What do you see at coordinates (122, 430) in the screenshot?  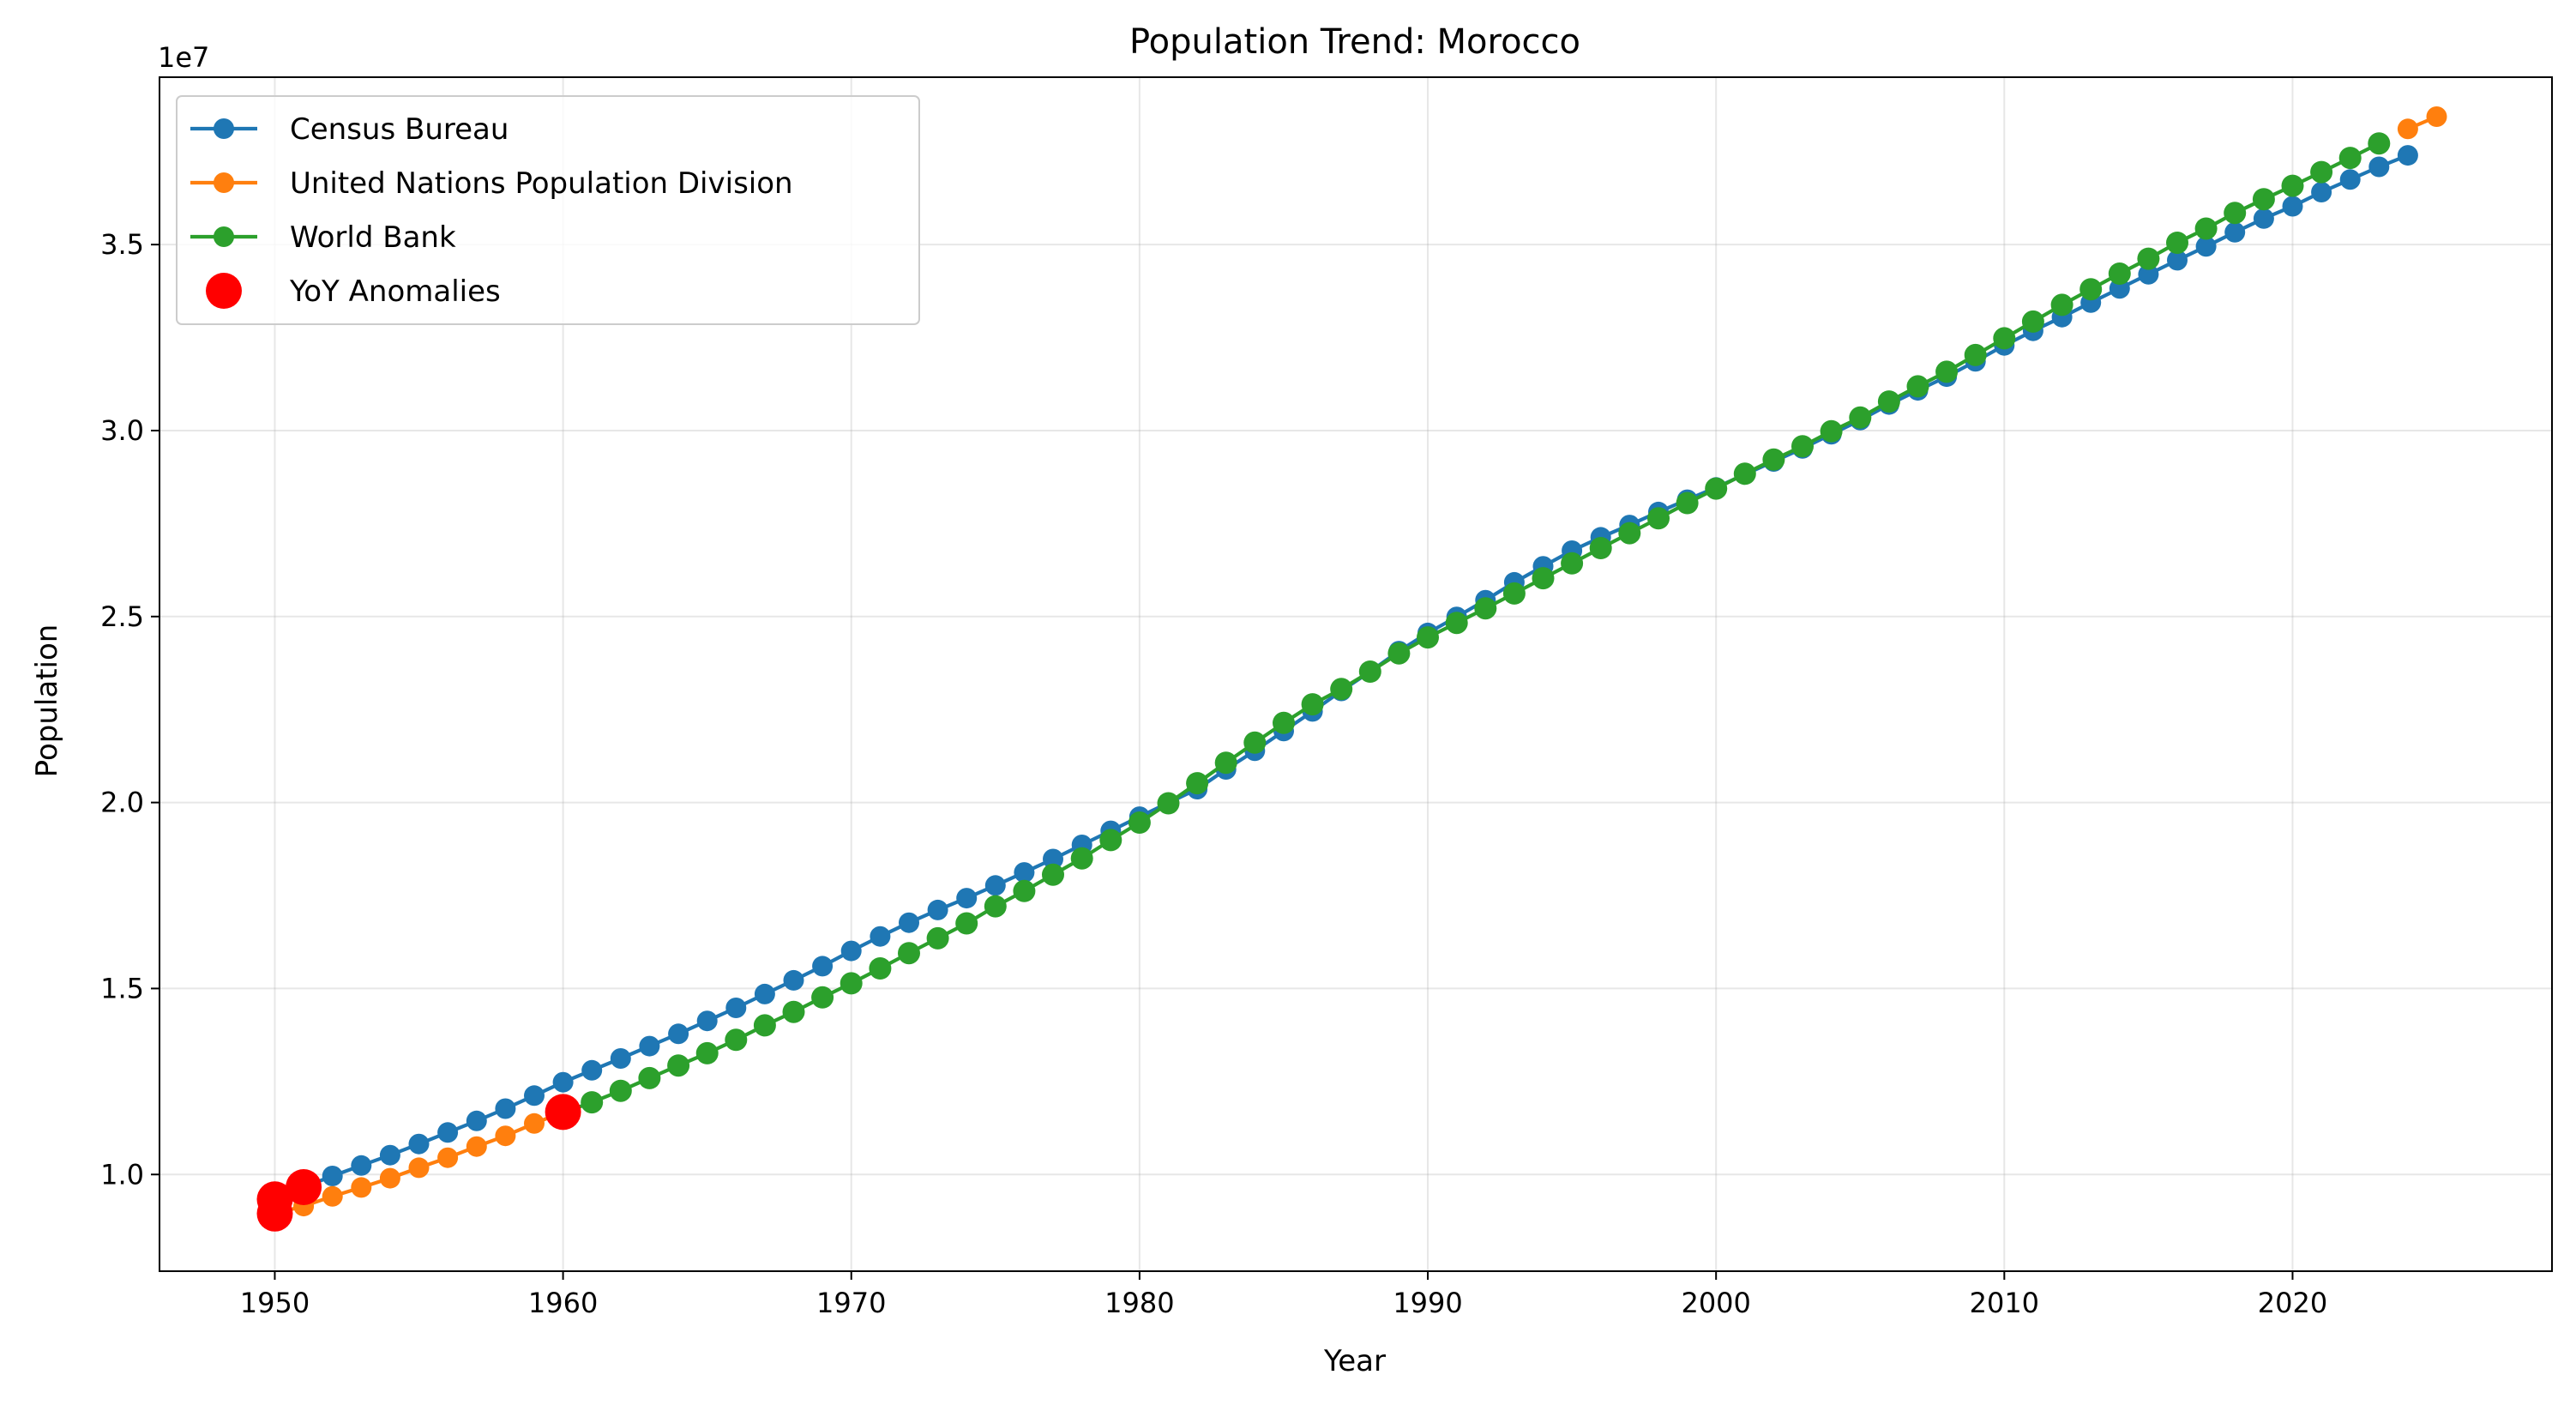 I see `y-tick-label: 3.0` at bounding box center [122, 430].